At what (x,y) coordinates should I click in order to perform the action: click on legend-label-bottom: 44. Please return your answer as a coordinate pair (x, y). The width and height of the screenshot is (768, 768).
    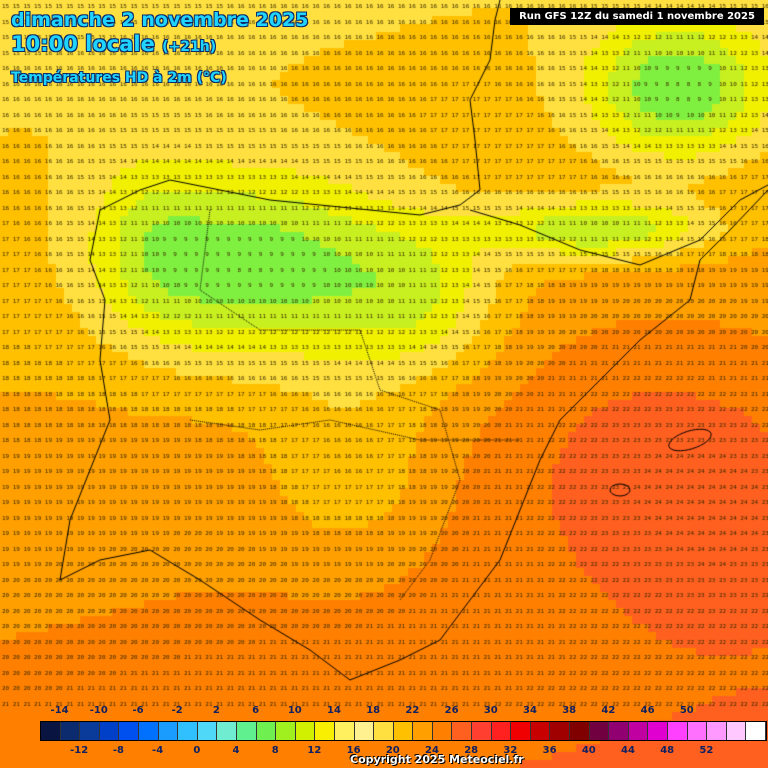
    Looking at the image, I should click on (628, 750).